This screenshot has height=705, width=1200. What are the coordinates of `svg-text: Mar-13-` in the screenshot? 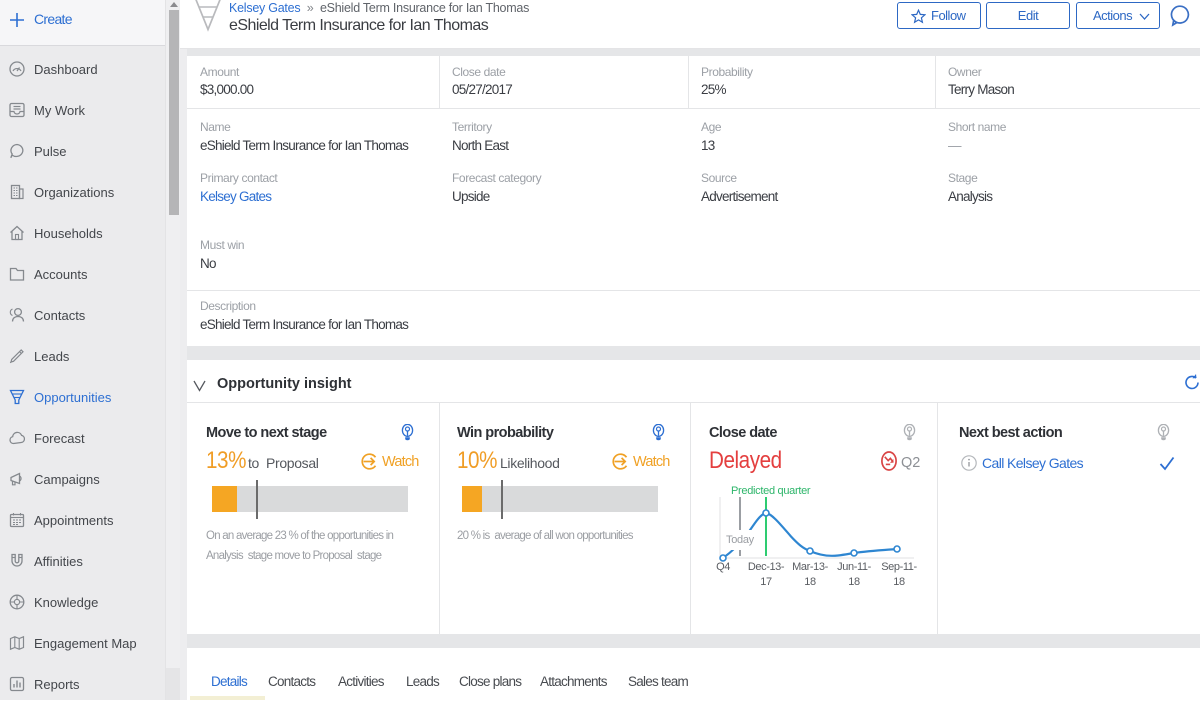 It's located at (810, 567).